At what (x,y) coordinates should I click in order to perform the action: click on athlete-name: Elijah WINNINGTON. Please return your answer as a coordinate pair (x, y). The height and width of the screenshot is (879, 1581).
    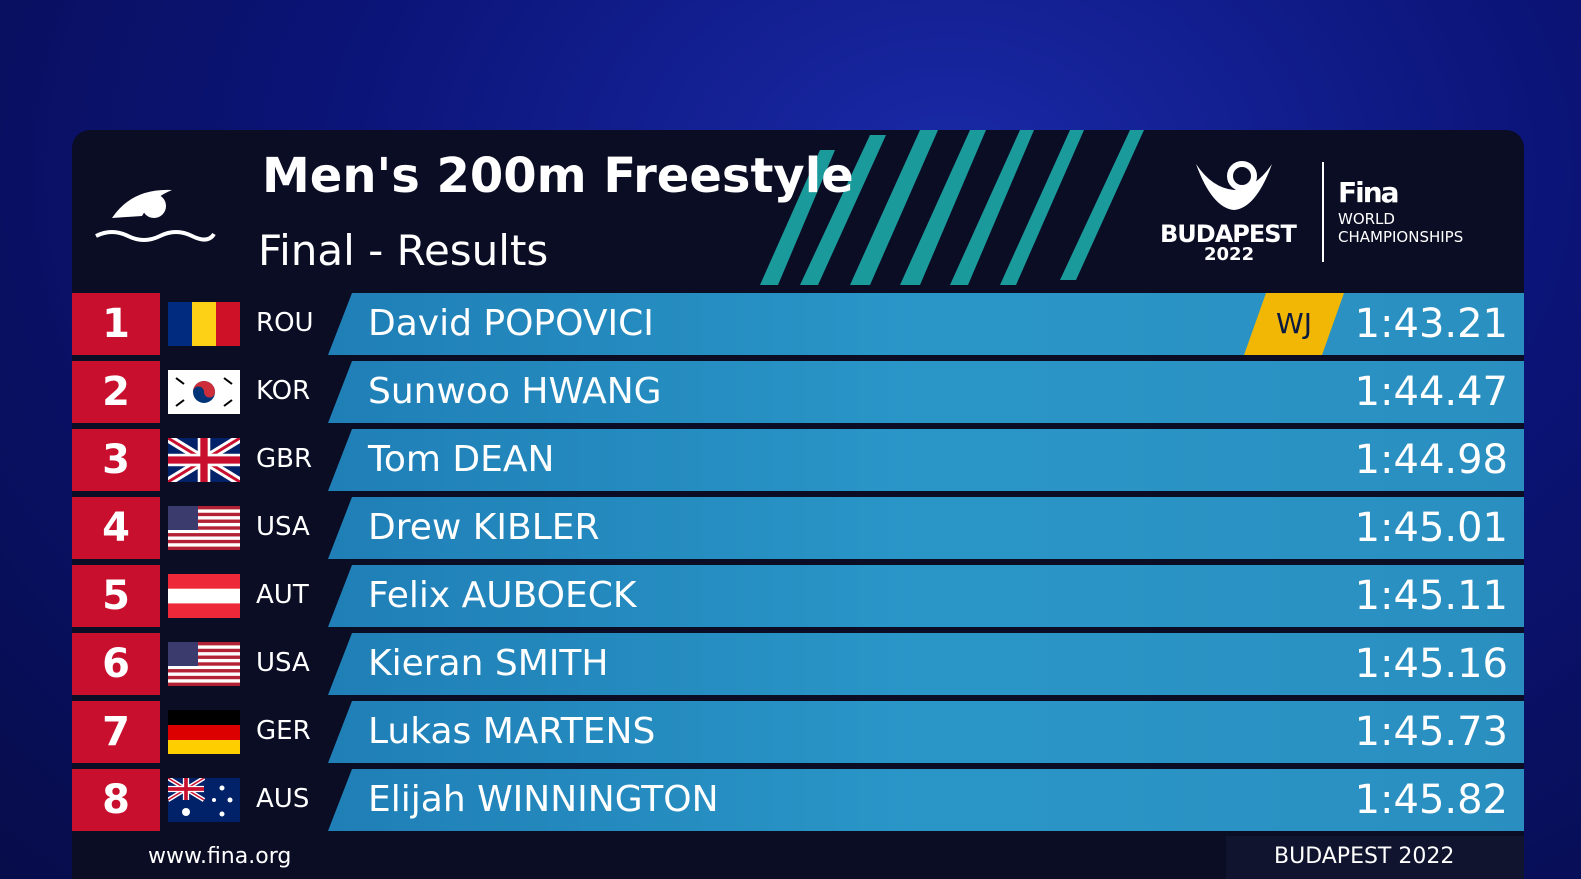
    Looking at the image, I should click on (543, 799).